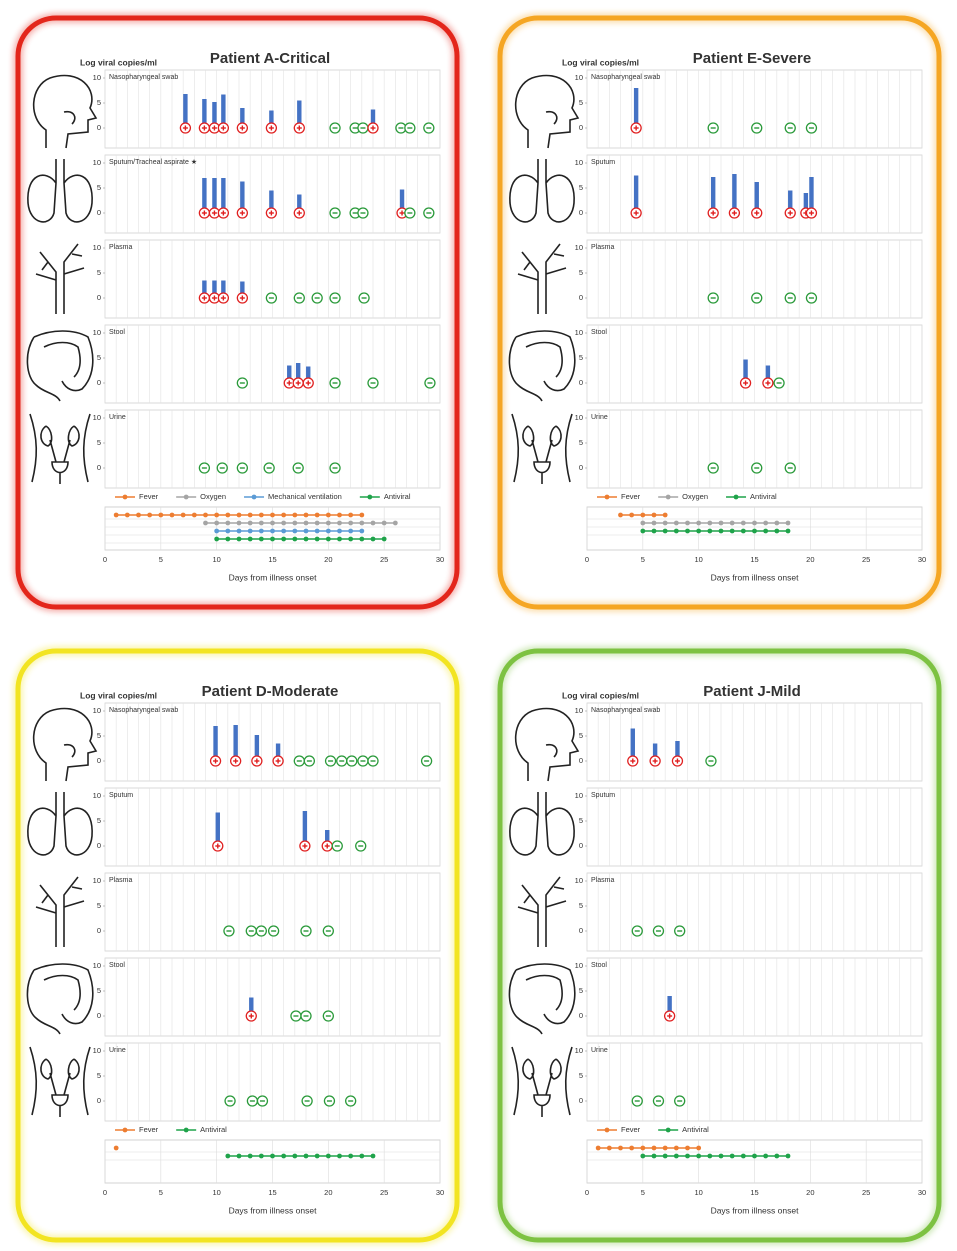 The height and width of the screenshot is (1251, 957). I want to click on intestine-icon, so click(542, 999).